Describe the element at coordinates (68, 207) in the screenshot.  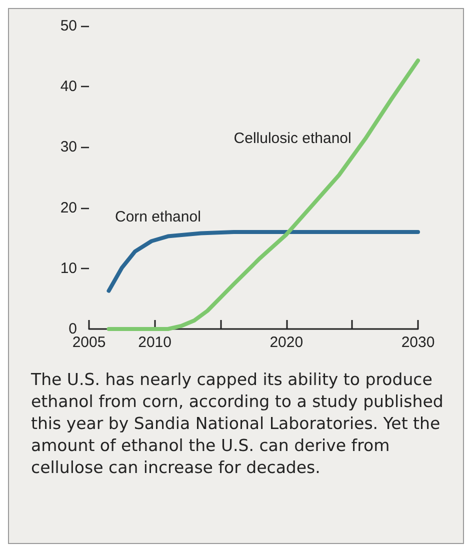
I see `y-tick-label: 20` at that location.